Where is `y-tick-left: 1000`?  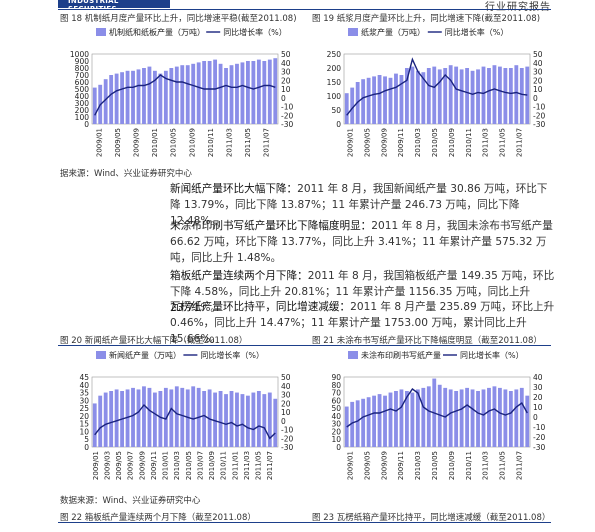
y-tick-left: 1000 is located at coordinates (79, 54).